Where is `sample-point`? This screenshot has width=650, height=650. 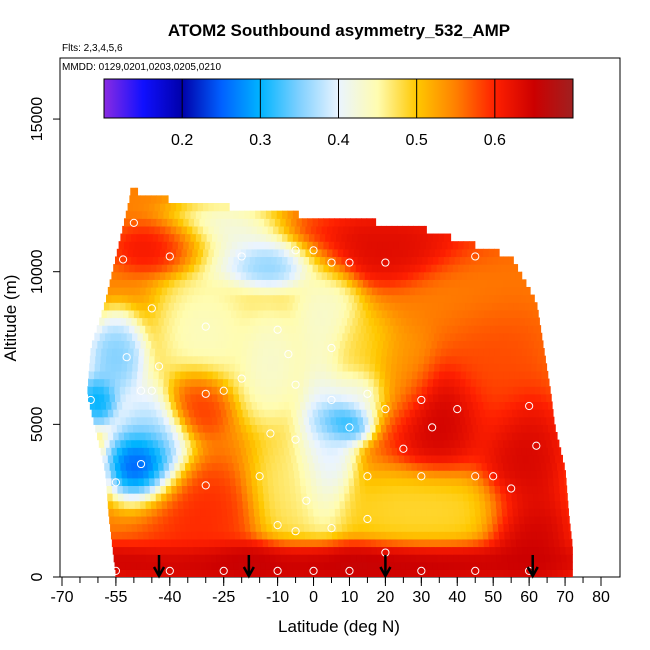
sample-point is located at coordinates (288, 354).